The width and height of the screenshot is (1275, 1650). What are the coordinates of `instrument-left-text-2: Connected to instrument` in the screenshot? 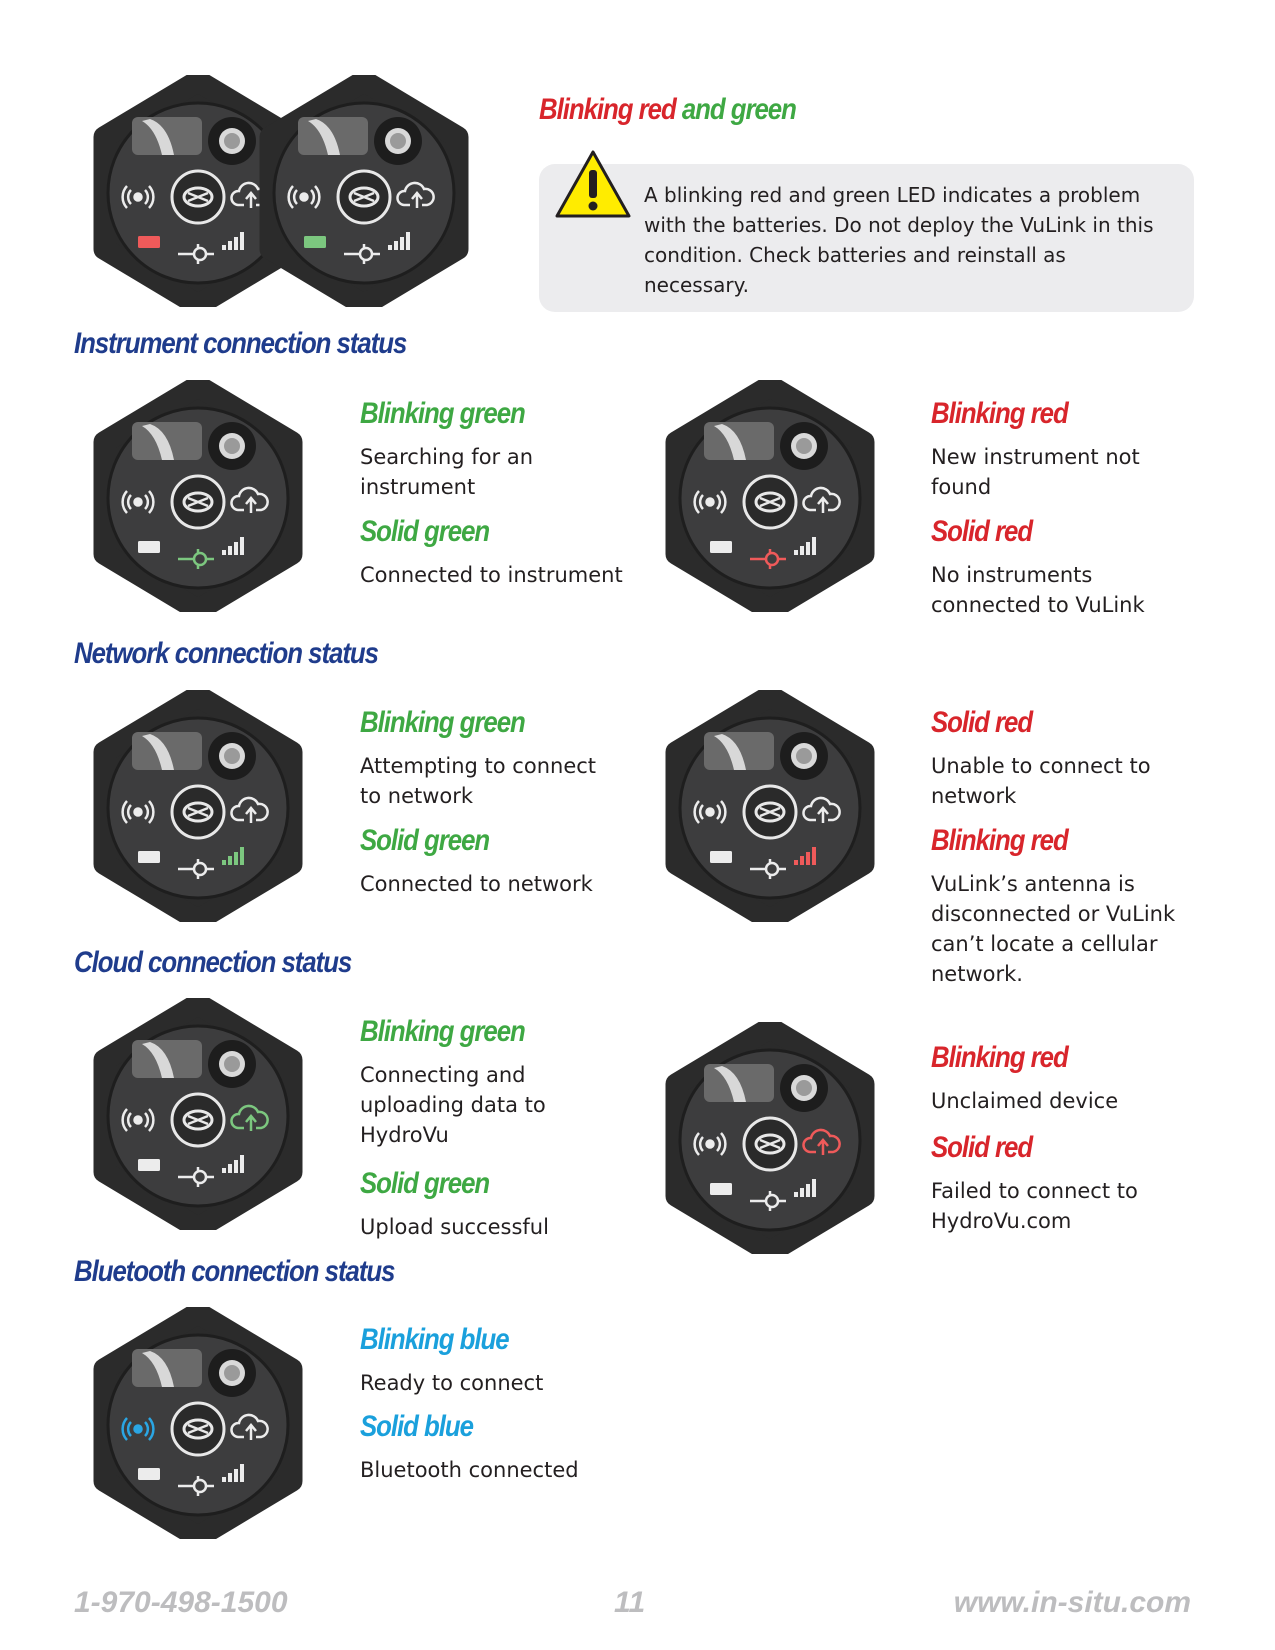 It's located at (491, 575).